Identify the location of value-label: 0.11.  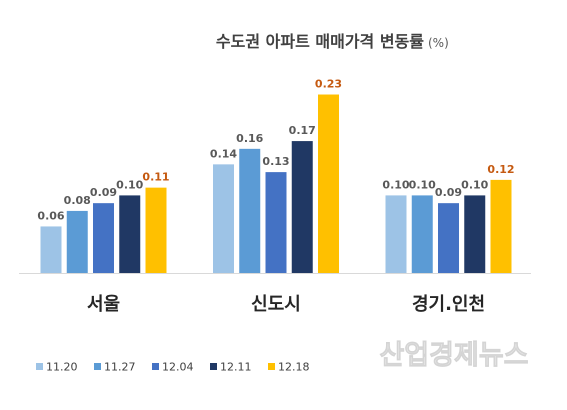
(155, 177).